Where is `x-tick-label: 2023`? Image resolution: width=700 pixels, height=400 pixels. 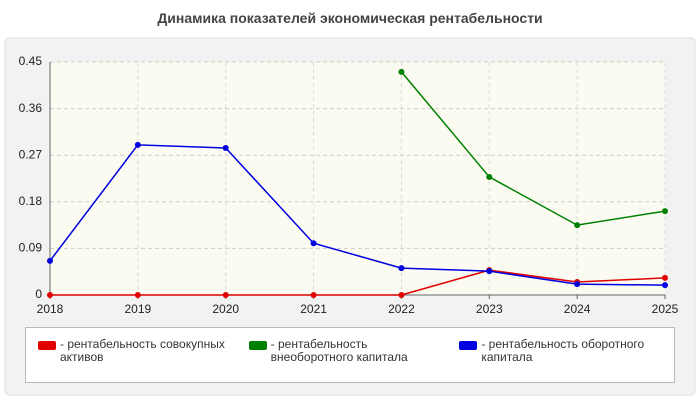
x-tick-label: 2023 is located at coordinates (489, 309).